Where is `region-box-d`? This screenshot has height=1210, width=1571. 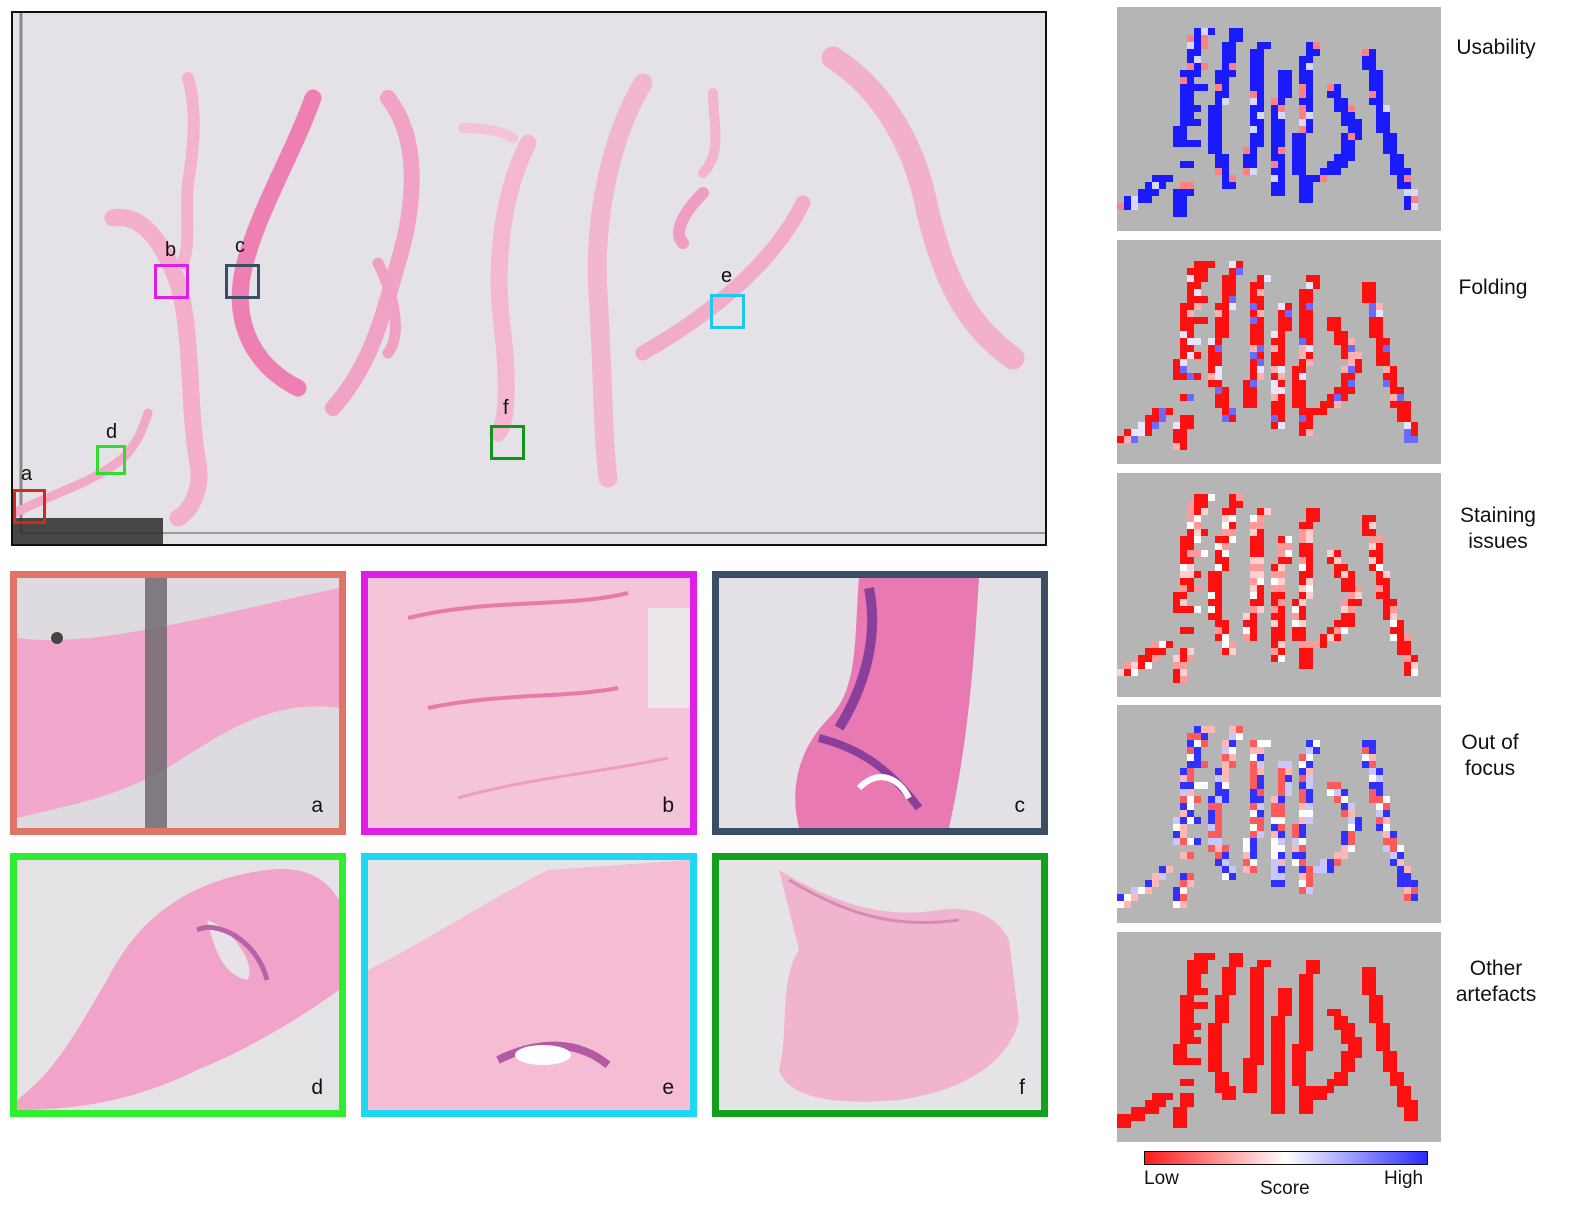
region-box-d is located at coordinates (111, 460).